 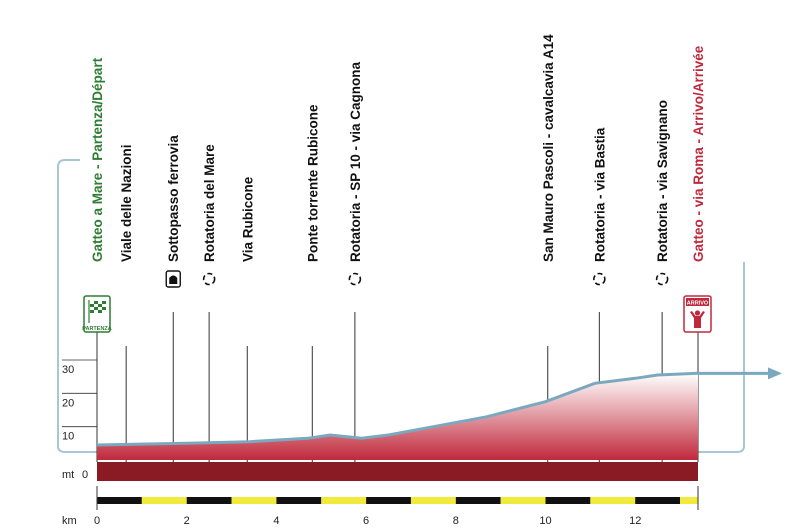 I want to click on waypoint-label: San Mauro Pascoli - cavalcavia A14, so click(x=548, y=148).